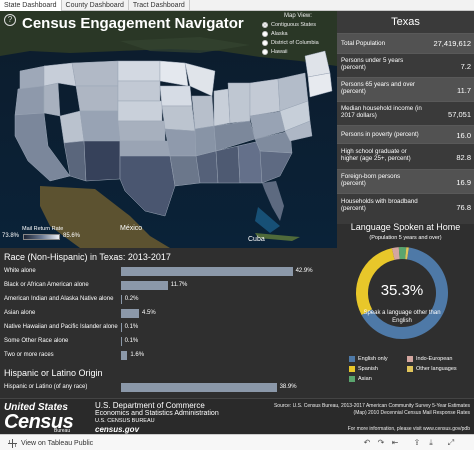 The image size is (474, 450). What do you see at coordinates (463, 135) in the screenshot?
I see `stat-value: 16.0` at bounding box center [463, 135].